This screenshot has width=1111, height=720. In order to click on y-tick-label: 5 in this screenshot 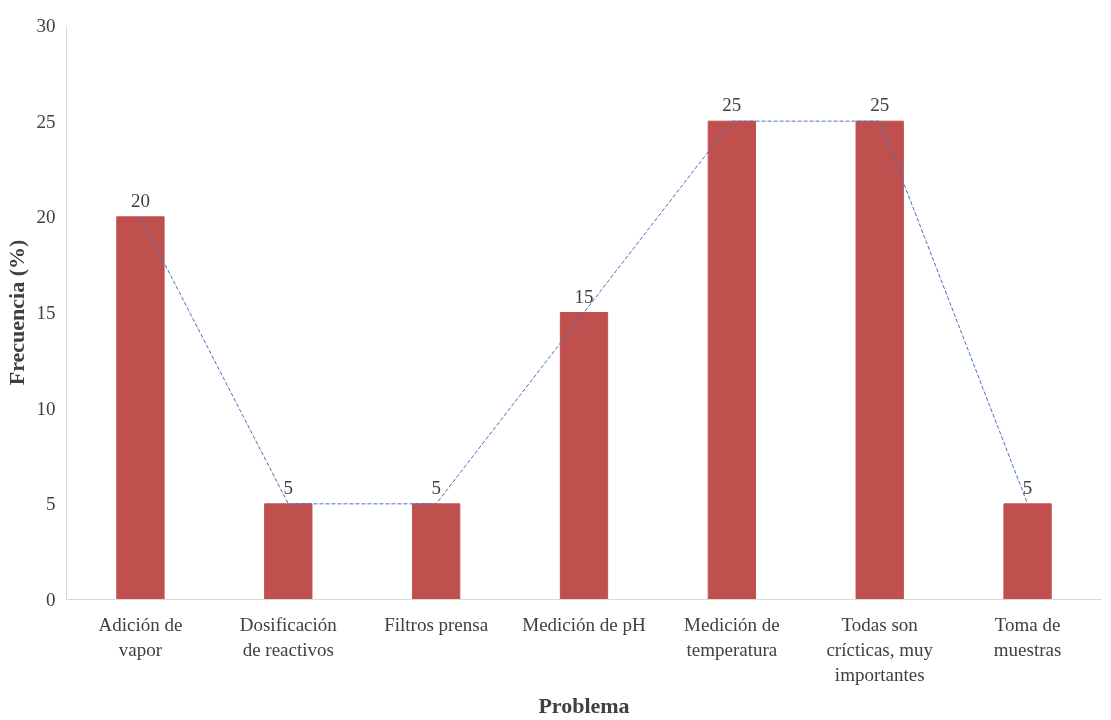, I will do `click(51, 504)`.